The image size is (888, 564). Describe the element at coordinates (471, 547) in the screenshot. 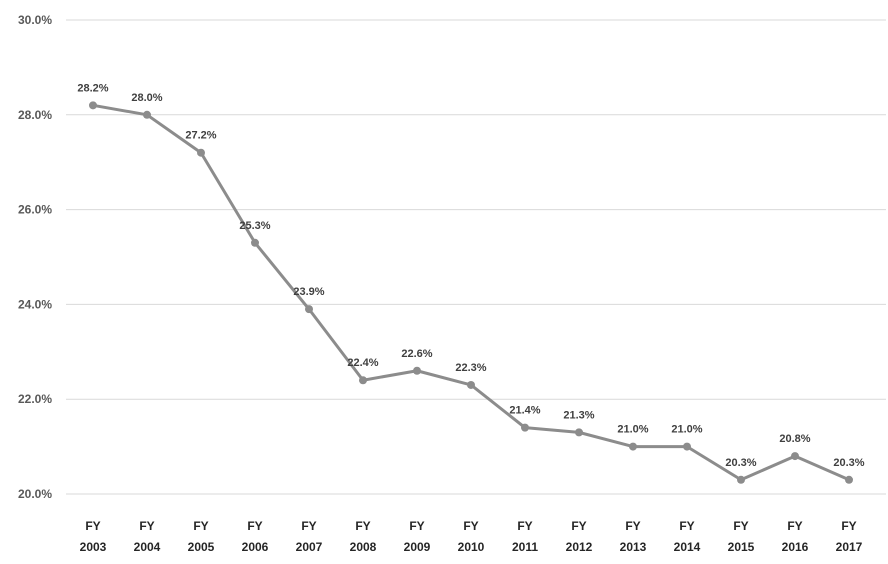

I see `x-tick-label: 2010` at that location.